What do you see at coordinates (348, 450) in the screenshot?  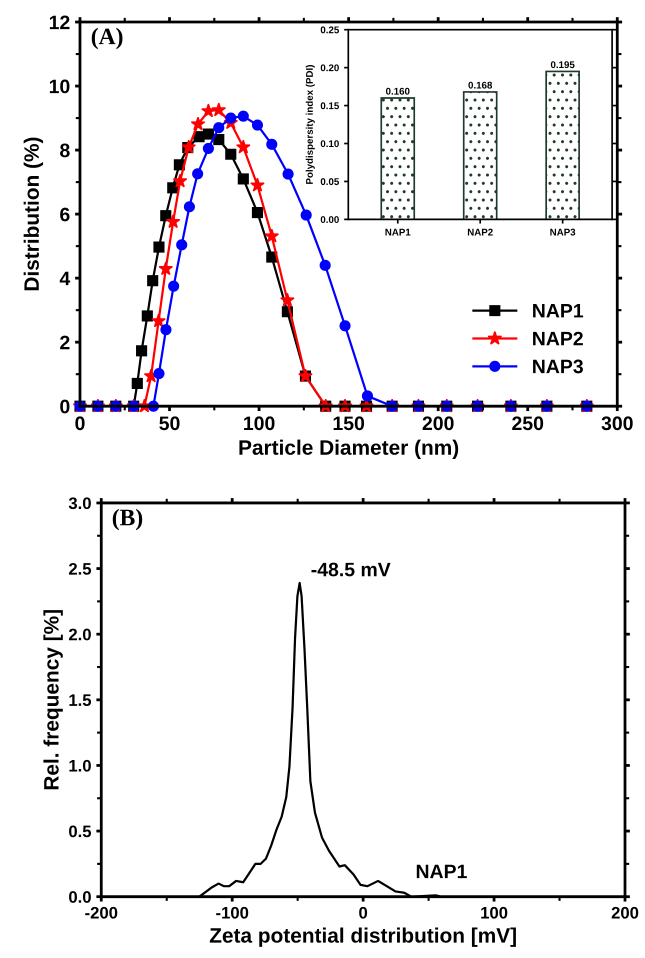 I see `x-axis-title: Particle Diameter (nm)` at bounding box center [348, 450].